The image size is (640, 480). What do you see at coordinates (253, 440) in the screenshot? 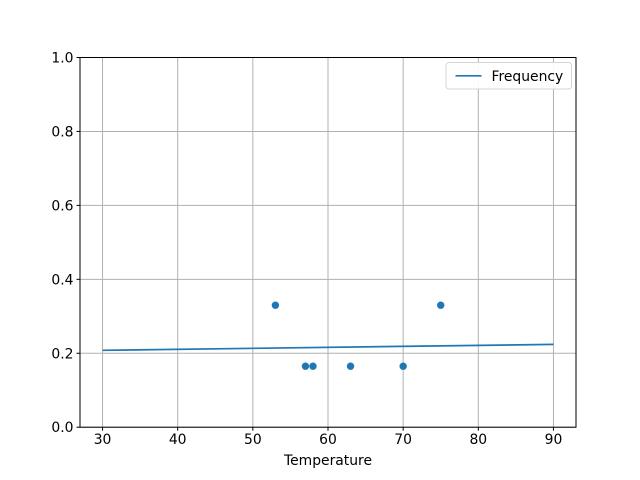
I see `x-tick-label: 50` at bounding box center [253, 440].